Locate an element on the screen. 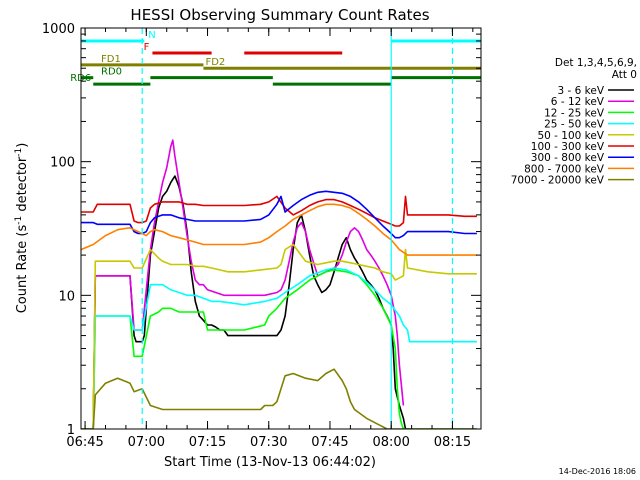  legend-entry-label: 25 - 50 keV is located at coordinates (574, 125).